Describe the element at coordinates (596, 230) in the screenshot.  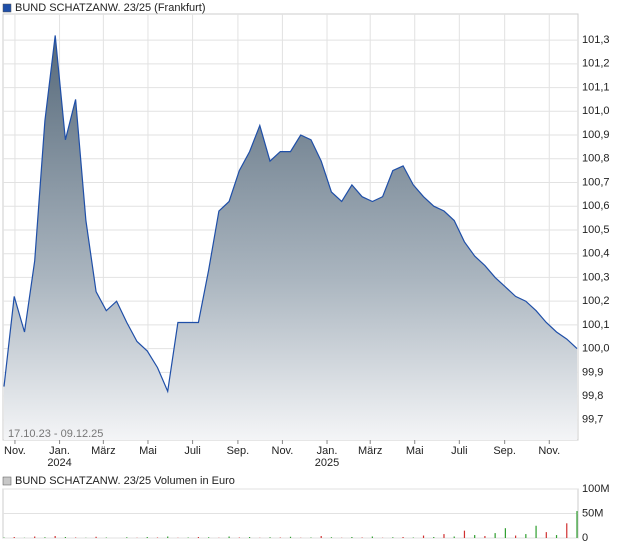
I see `y-tick-label: 100,5` at that location.